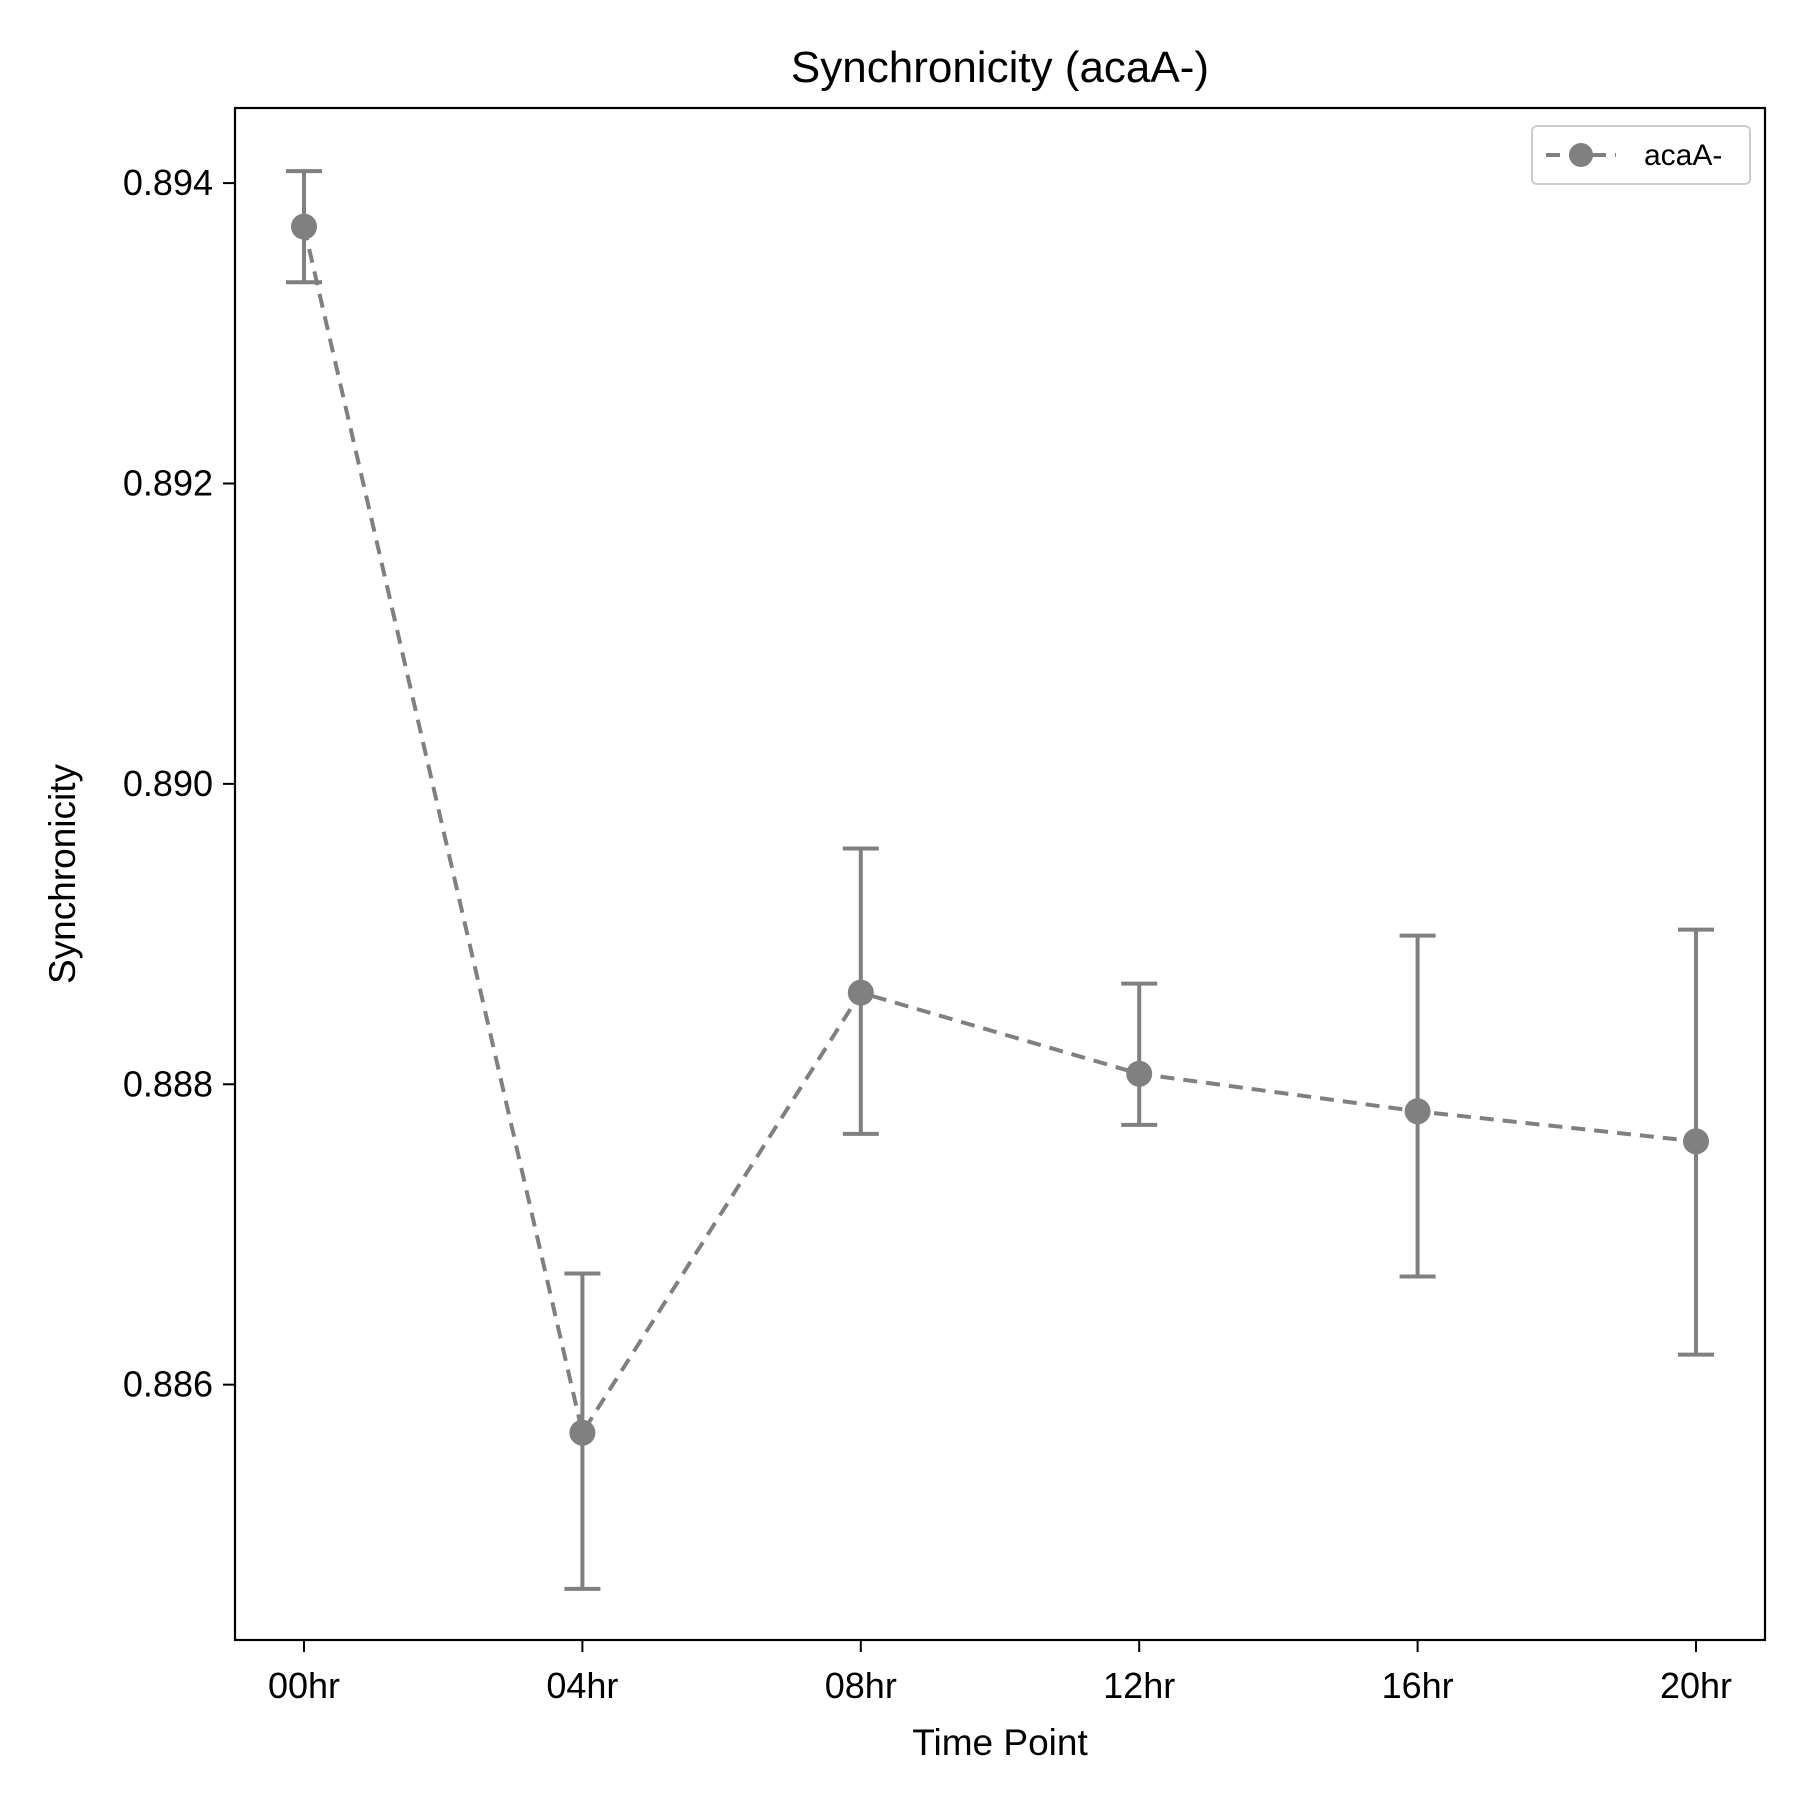 The height and width of the screenshot is (1800, 1800). Describe the element at coordinates (168, 482) in the screenshot. I see `y-tick-label: 0.892` at that location.